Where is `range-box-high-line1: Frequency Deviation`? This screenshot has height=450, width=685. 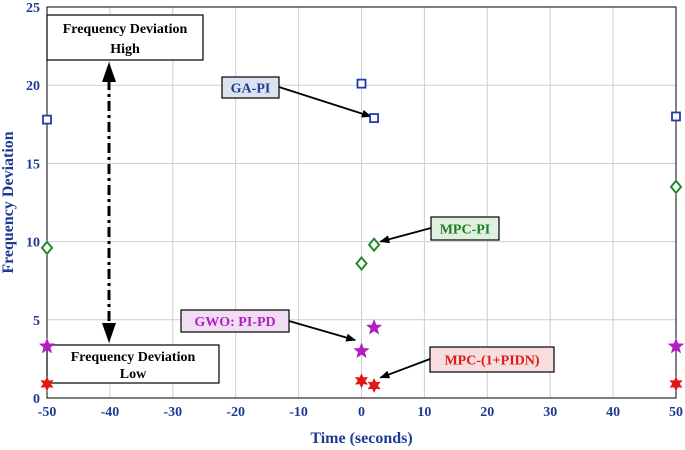
range-box-high-line1: Frequency Deviation is located at coordinates (125, 29).